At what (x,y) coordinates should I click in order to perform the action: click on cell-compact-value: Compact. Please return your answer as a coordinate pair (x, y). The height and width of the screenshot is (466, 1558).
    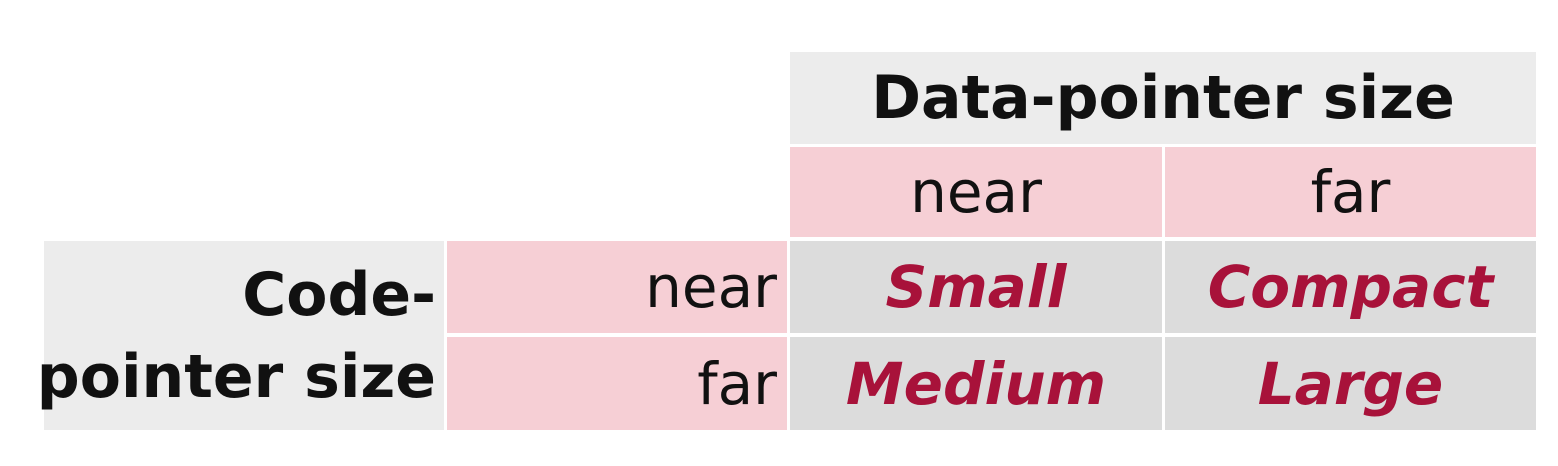
    Looking at the image, I should click on (1350, 287).